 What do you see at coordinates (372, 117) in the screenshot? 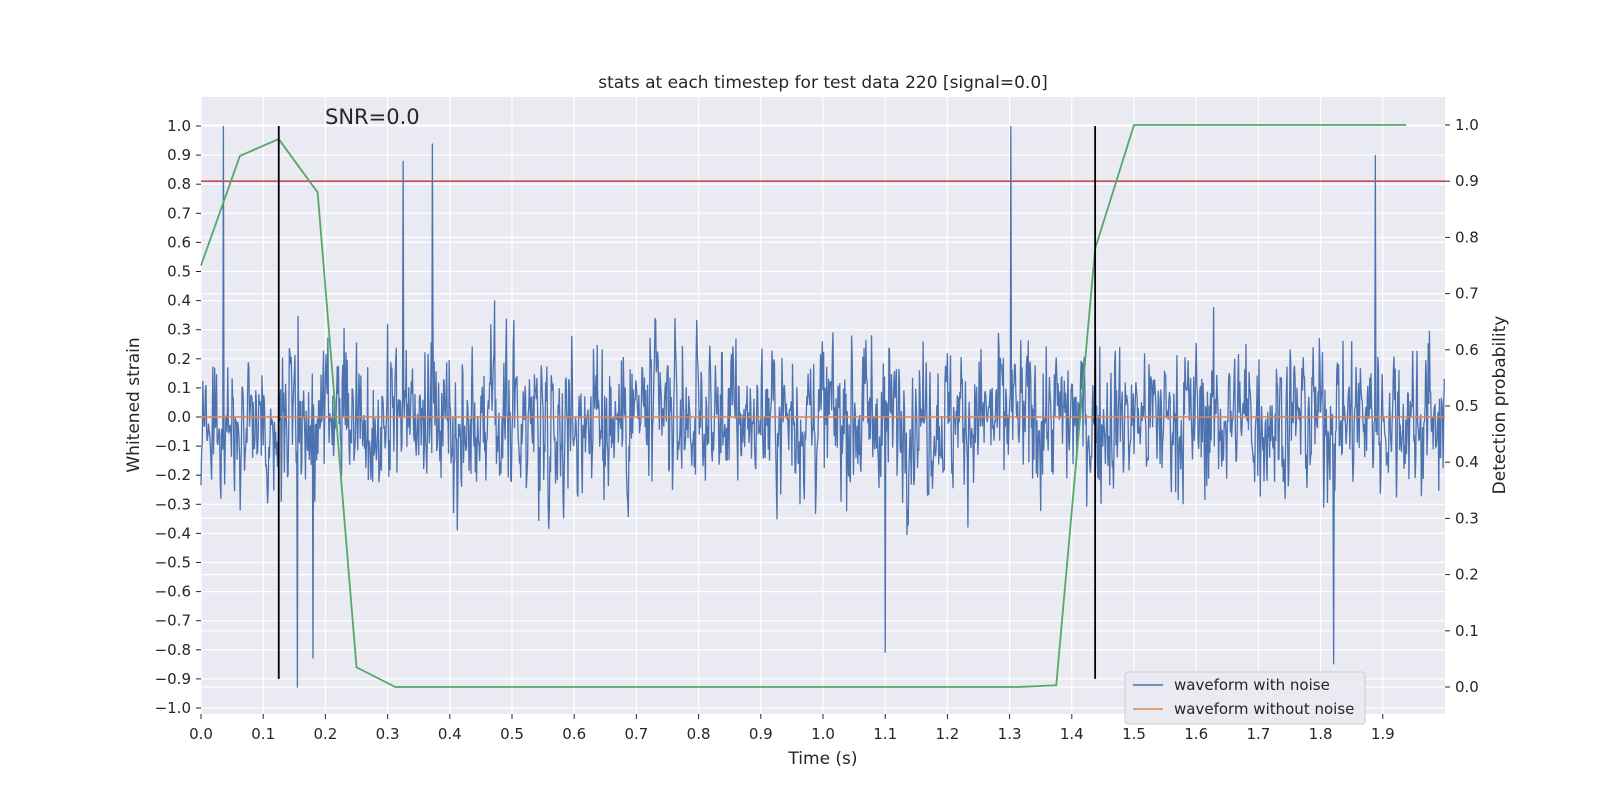
I see `snr-annotation: SNR=0.0` at bounding box center [372, 117].